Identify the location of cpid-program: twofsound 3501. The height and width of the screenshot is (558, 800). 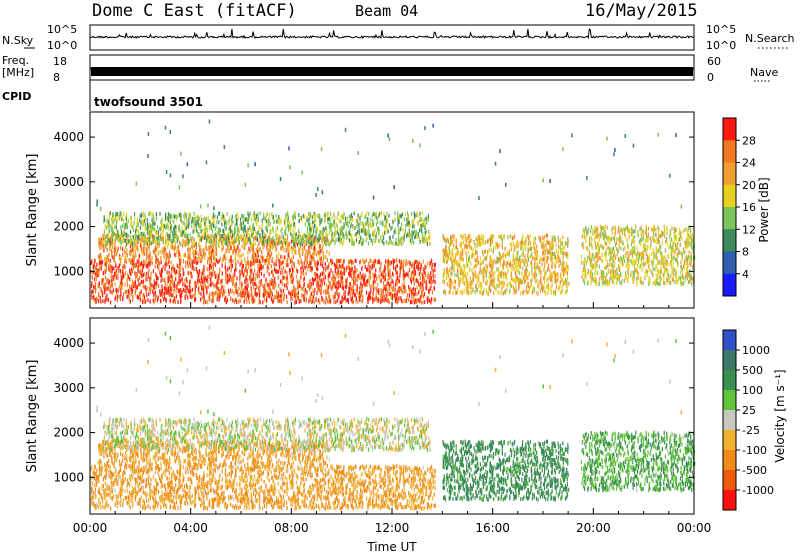
(148, 102).